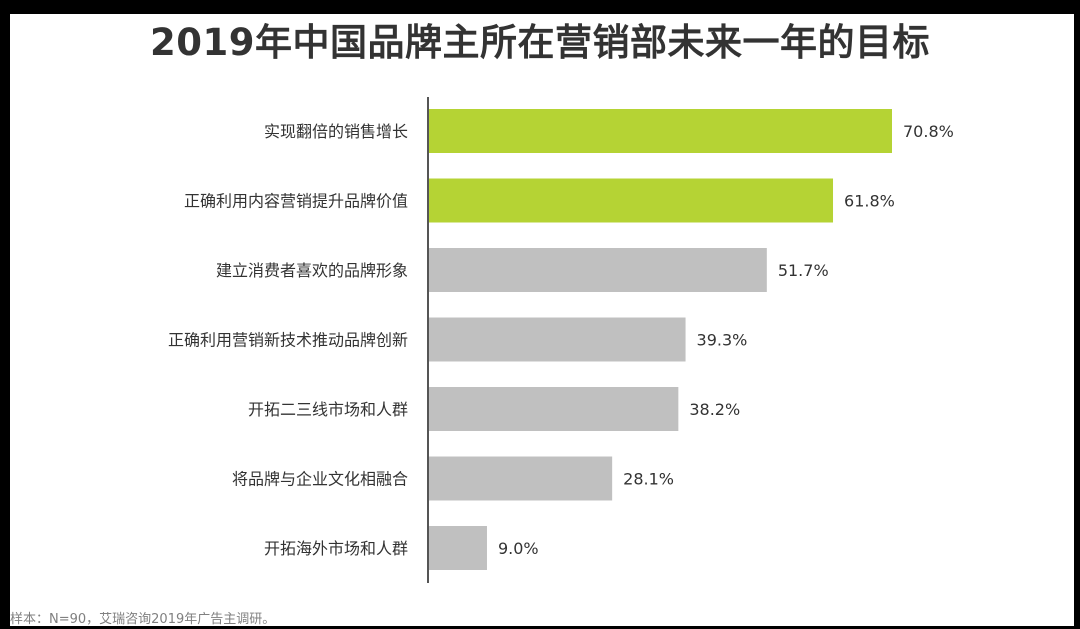 The image size is (1080, 629). What do you see at coordinates (143, 619) in the screenshot?
I see `footnote: 样本：N=90，艾瑞咨询2019年广告主调研。` at bounding box center [143, 619].